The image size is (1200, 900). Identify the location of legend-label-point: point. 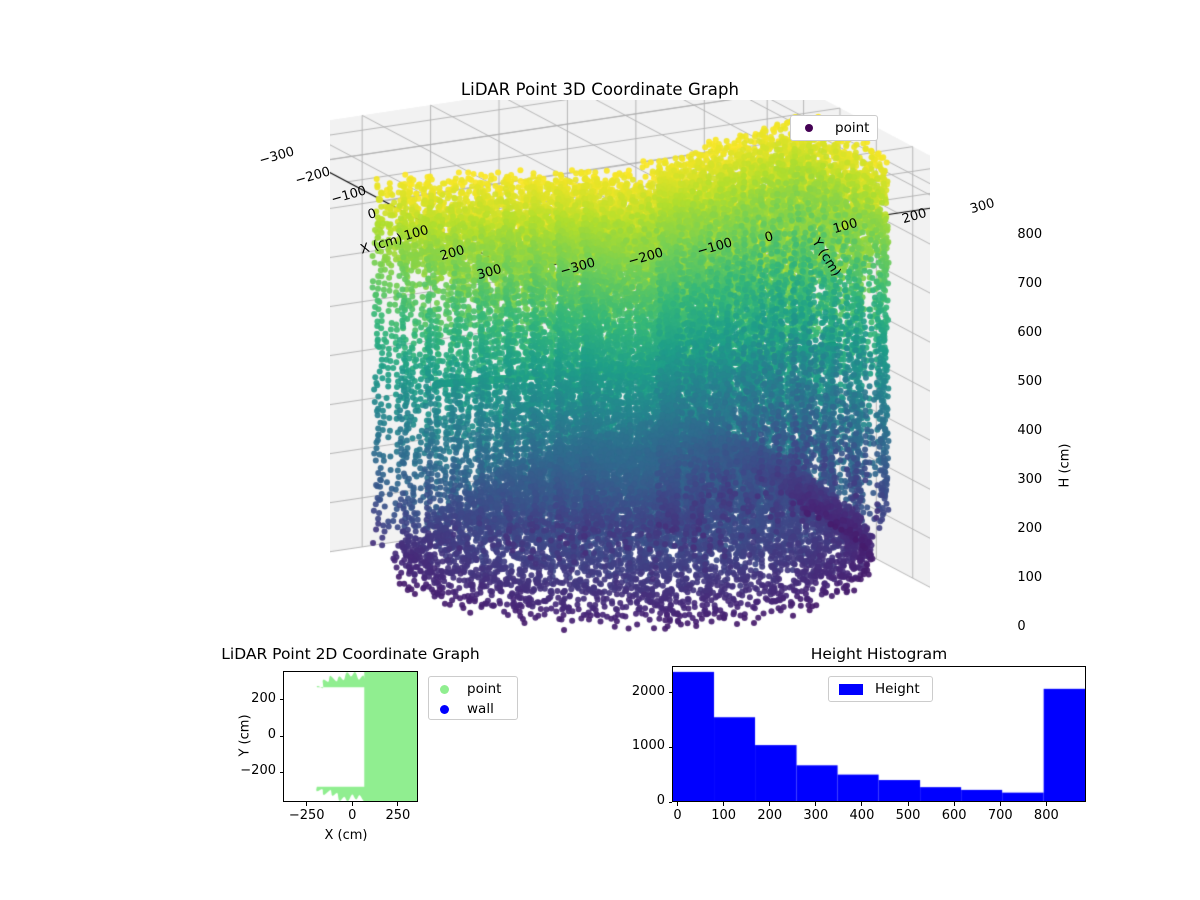
(852, 128).